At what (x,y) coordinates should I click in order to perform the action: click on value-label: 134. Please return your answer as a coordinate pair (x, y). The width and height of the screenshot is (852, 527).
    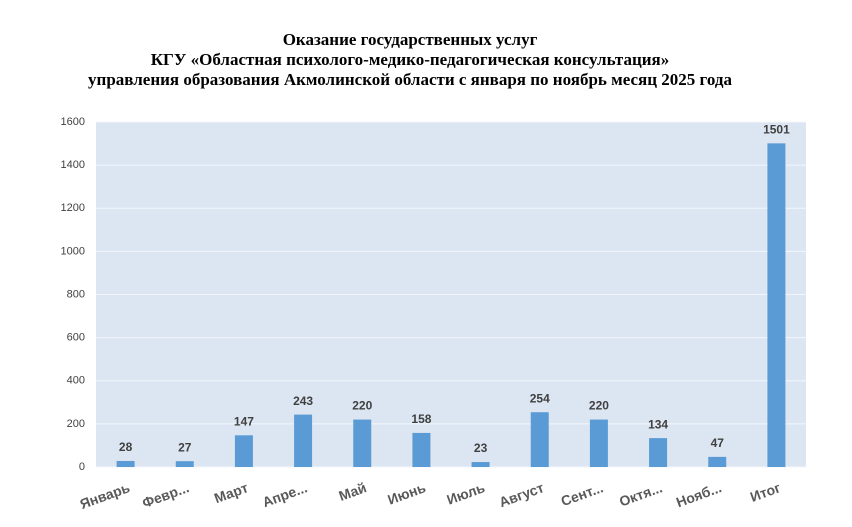
    Looking at the image, I should click on (658, 424).